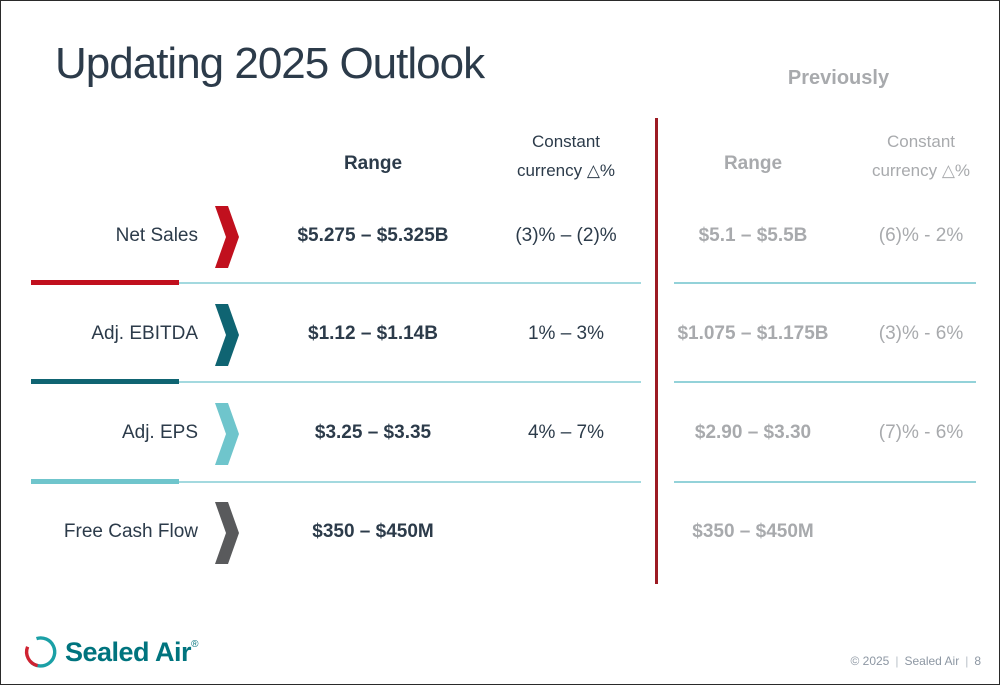  What do you see at coordinates (566, 170) in the screenshot?
I see `cc-header-line2: currency △%` at bounding box center [566, 170].